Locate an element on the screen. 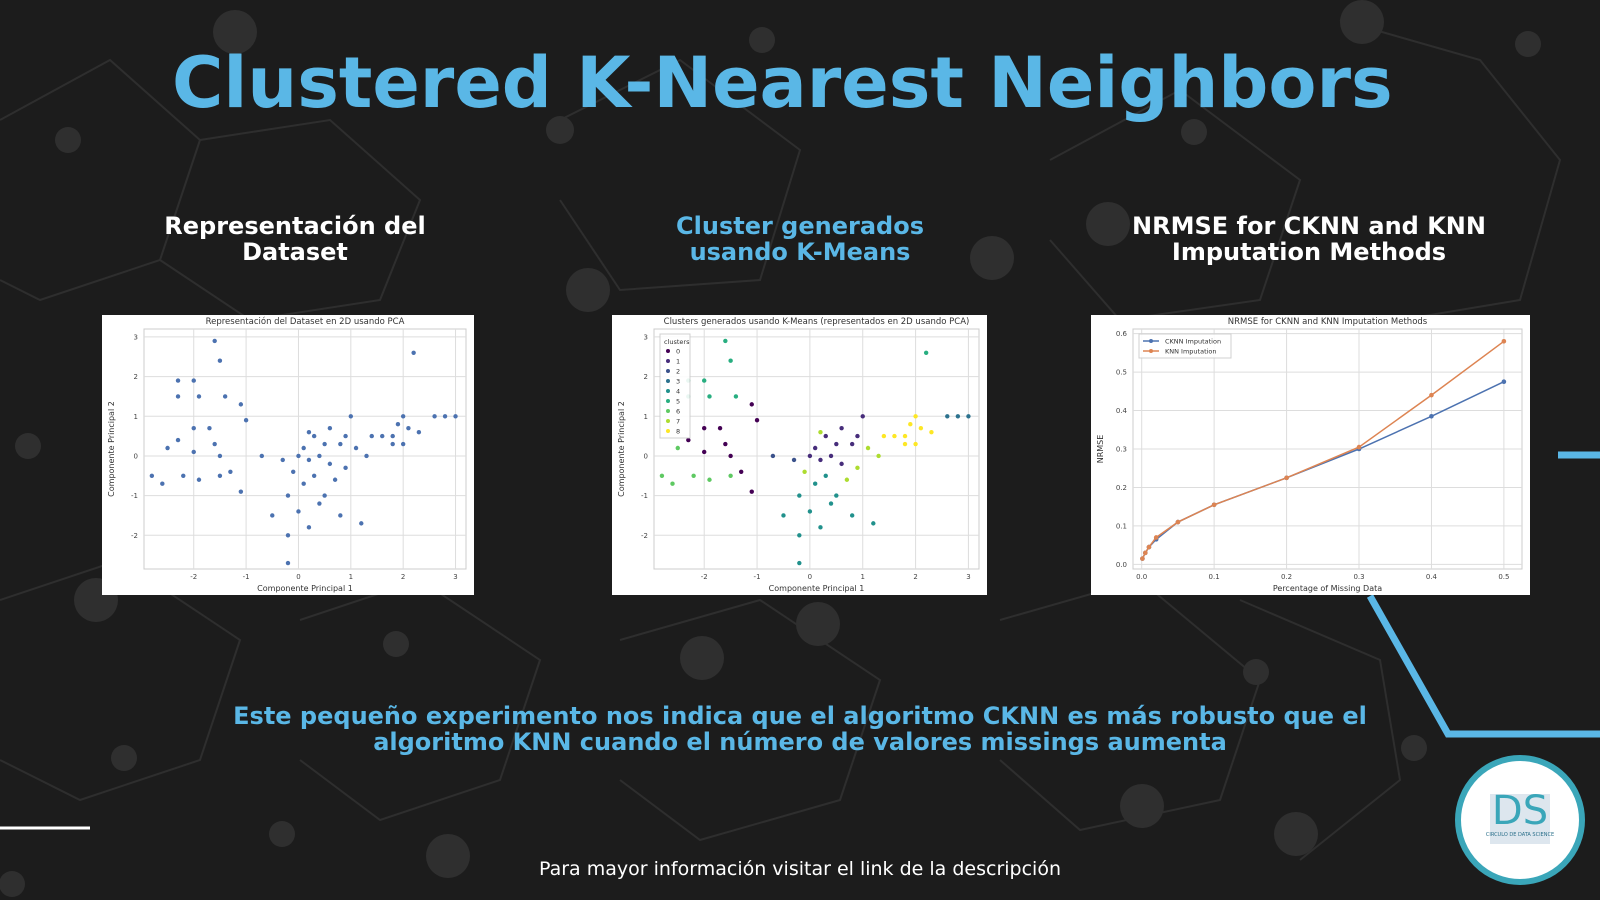 The image size is (1600, 900). x-tick-label: 0 is located at coordinates (810, 577).